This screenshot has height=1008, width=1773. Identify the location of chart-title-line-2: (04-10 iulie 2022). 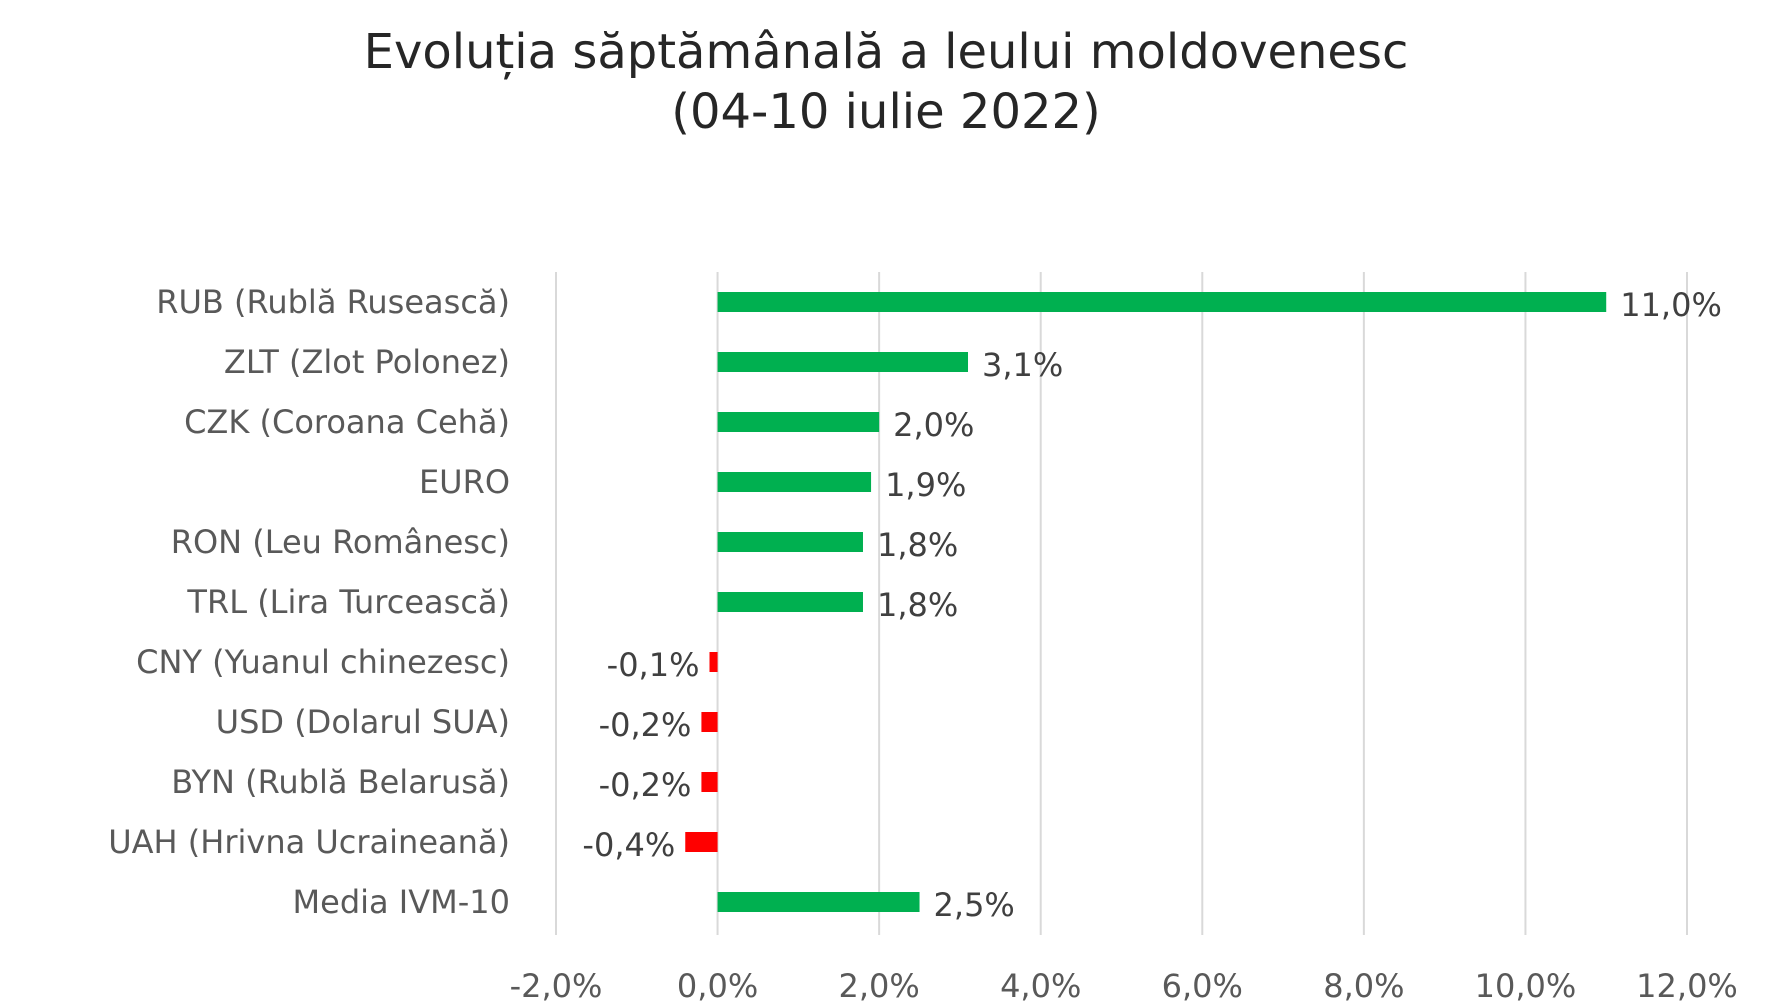
(886, 112).